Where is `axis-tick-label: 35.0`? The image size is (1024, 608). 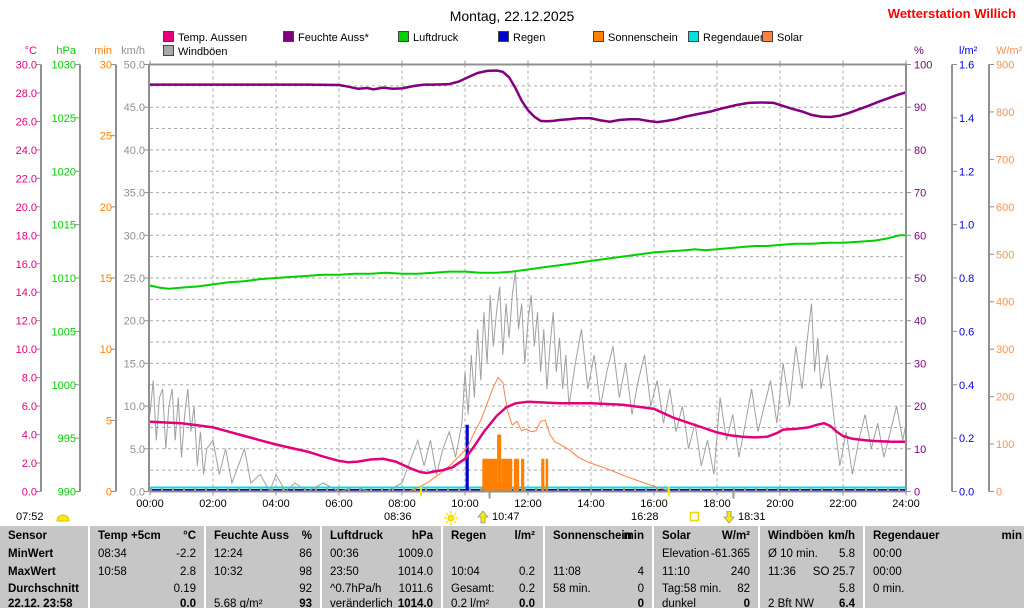 axis-tick-label: 35.0 is located at coordinates (134, 194).